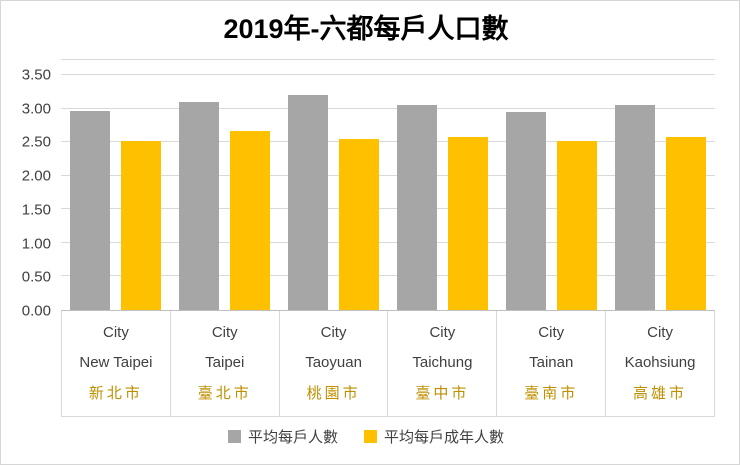  Describe the element at coordinates (36, 176) in the screenshot. I see `y-axis-label: 2.00` at that location.